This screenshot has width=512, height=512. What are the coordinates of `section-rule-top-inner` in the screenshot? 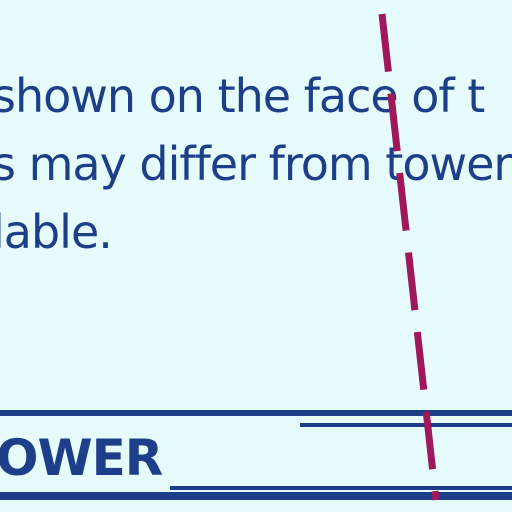 It's located at (406, 425).